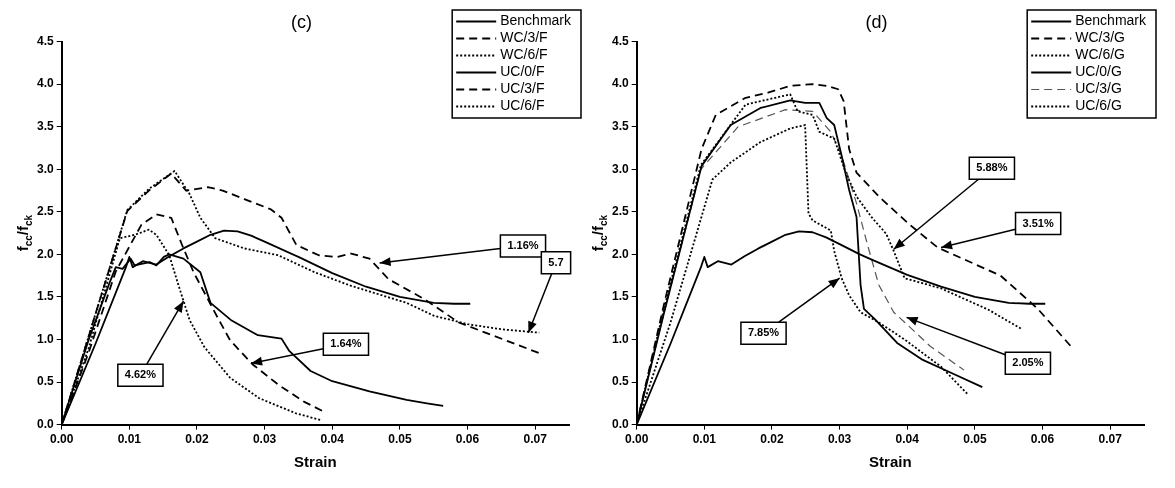  Describe the element at coordinates (523, 244) in the screenshot. I see `annotation: 1.16%` at that location.